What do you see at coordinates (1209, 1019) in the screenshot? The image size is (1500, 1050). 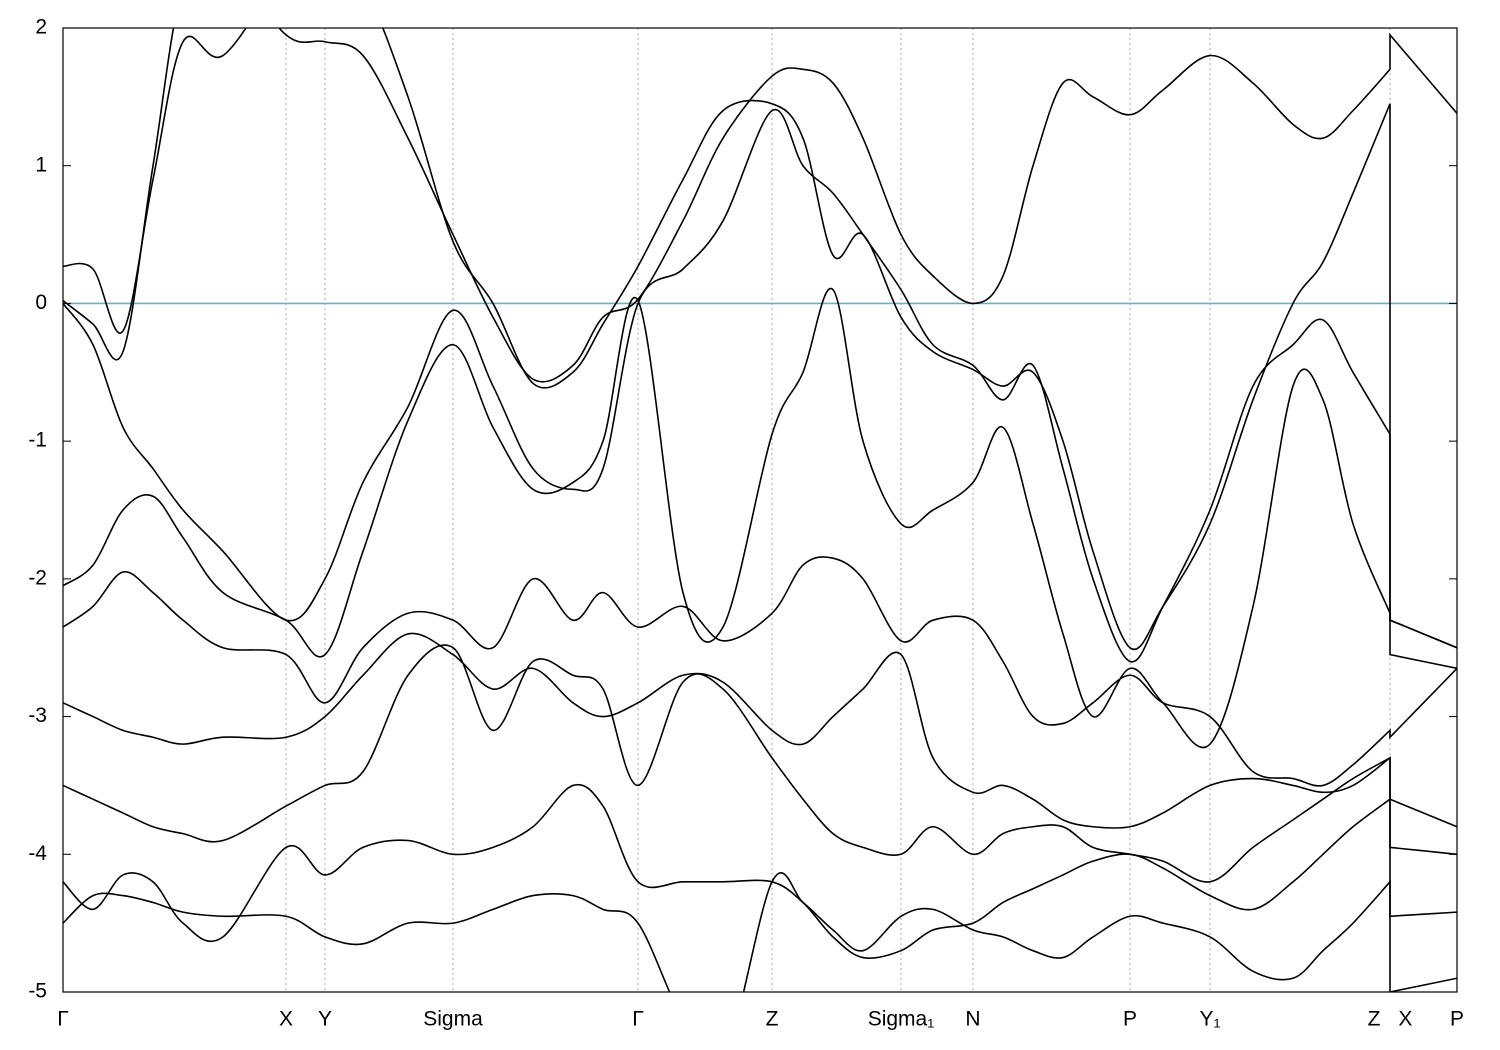 I see `x-tick-label: Y₁` at bounding box center [1209, 1019].